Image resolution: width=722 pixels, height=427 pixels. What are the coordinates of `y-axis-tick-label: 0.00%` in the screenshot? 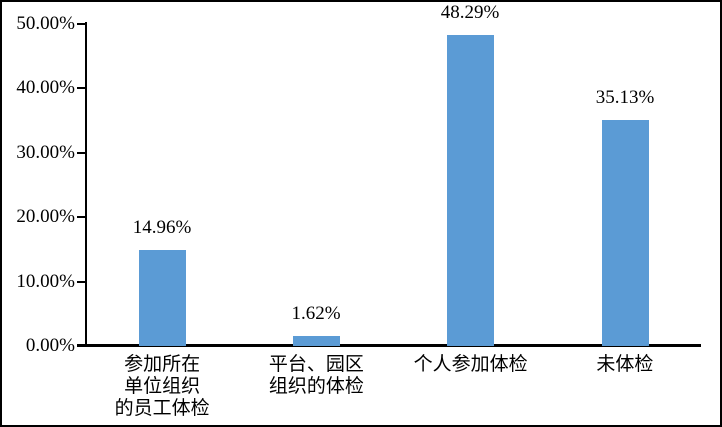 It's located at (50, 345).